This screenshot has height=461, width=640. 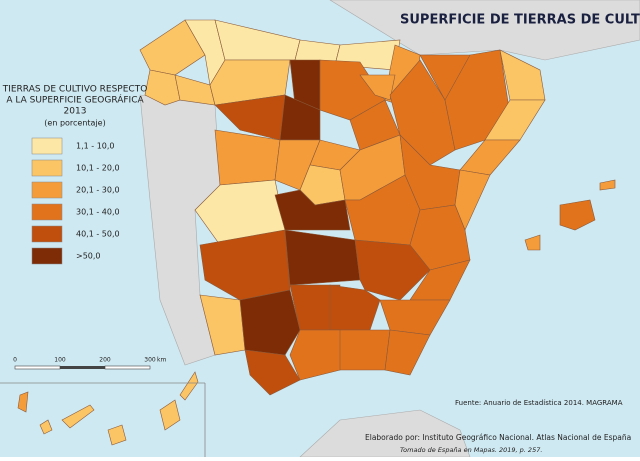 I want to click on map-title: SUPERFICIE DE TIERRAS DE CULTIVO, so click(x=520, y=20).